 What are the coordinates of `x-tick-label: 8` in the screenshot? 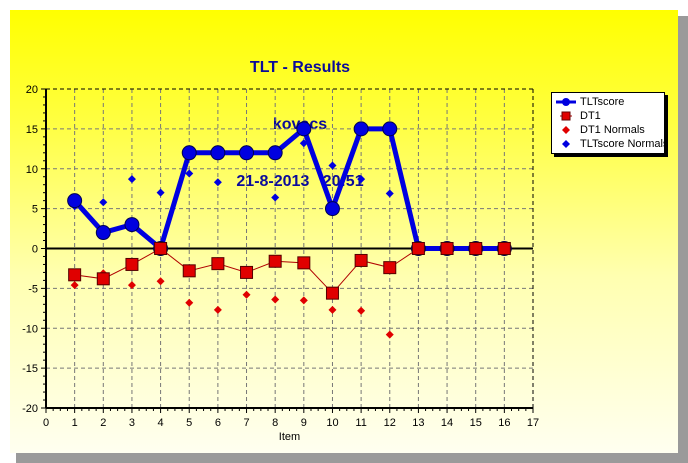 It's located at (275, 423).